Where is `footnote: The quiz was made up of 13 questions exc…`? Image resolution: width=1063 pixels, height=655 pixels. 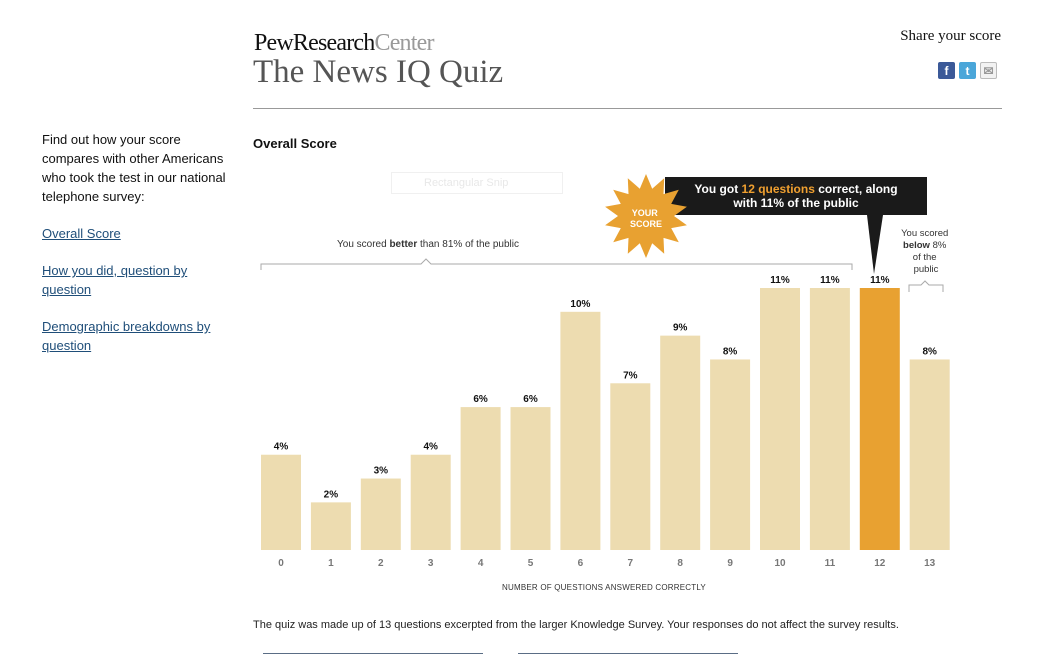 footnote: The quiz was made up of 13 questions exc… is located at coordinates (576, 625).